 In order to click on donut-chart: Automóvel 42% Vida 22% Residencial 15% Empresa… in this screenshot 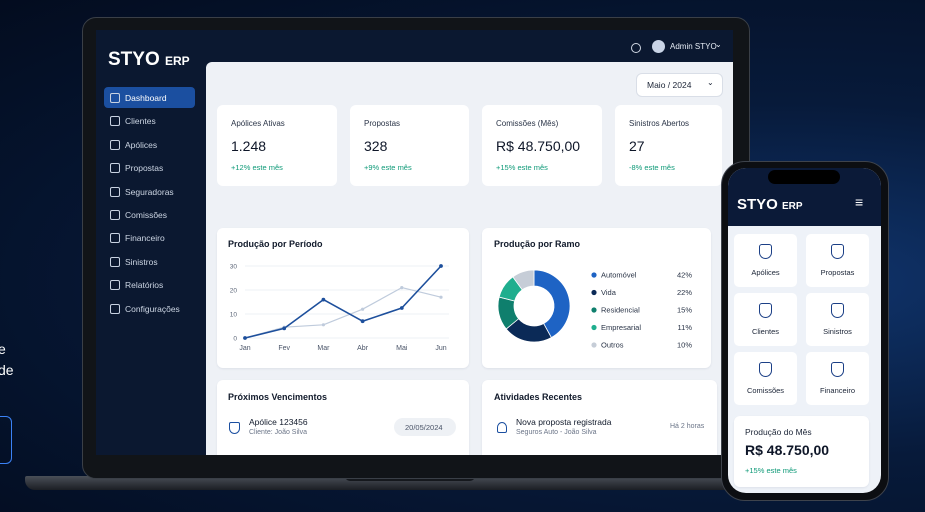, I will do `click(595, 309)`.